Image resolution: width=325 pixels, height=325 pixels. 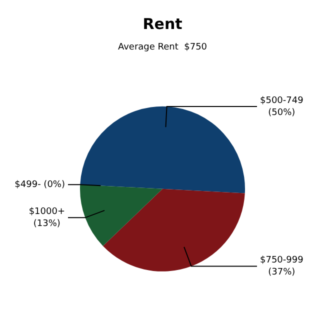 What do you see at coordinates (282, 113) in the screenshot?
I see `data-label: (50%)` at bounding box center [282, 113].